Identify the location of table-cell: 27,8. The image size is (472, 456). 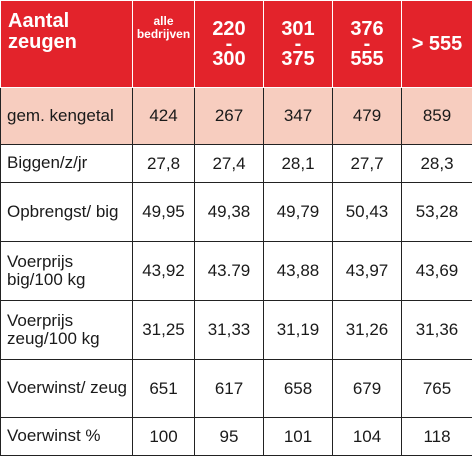
(164, 164).